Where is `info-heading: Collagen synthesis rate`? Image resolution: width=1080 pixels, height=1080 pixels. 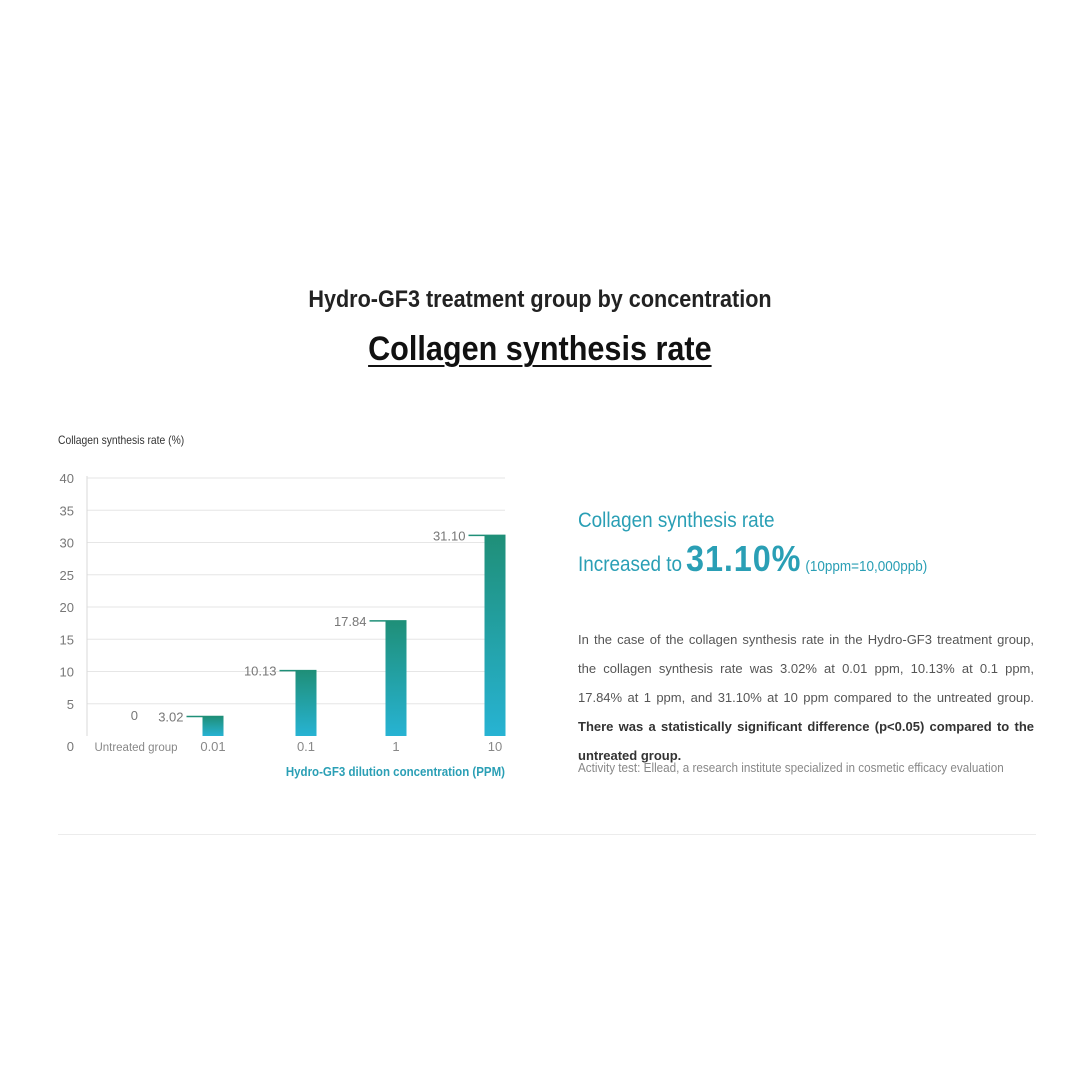 info-heading: Collagen synthesis rate is located at coordinates (676, 520).